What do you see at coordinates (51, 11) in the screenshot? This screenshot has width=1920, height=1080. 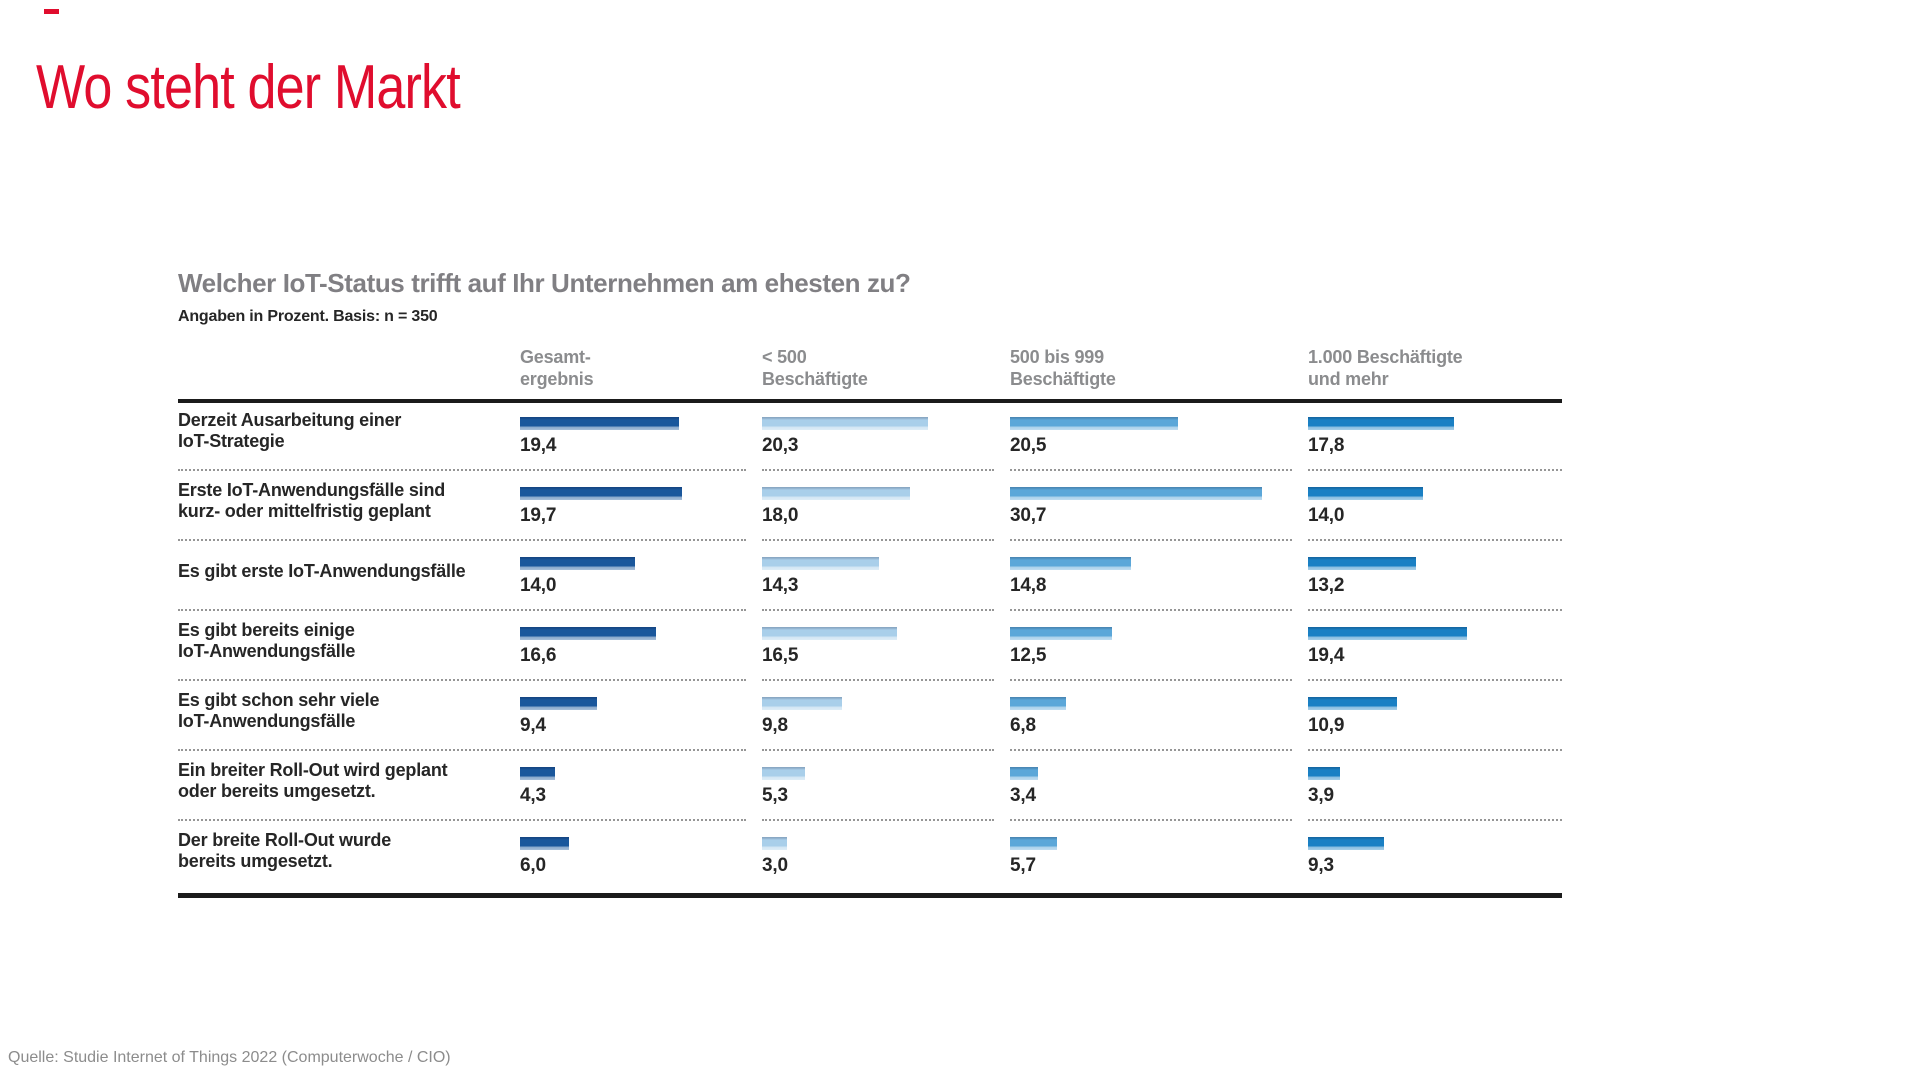 I see `red-accent-dash` at bounding box center [51, 11].